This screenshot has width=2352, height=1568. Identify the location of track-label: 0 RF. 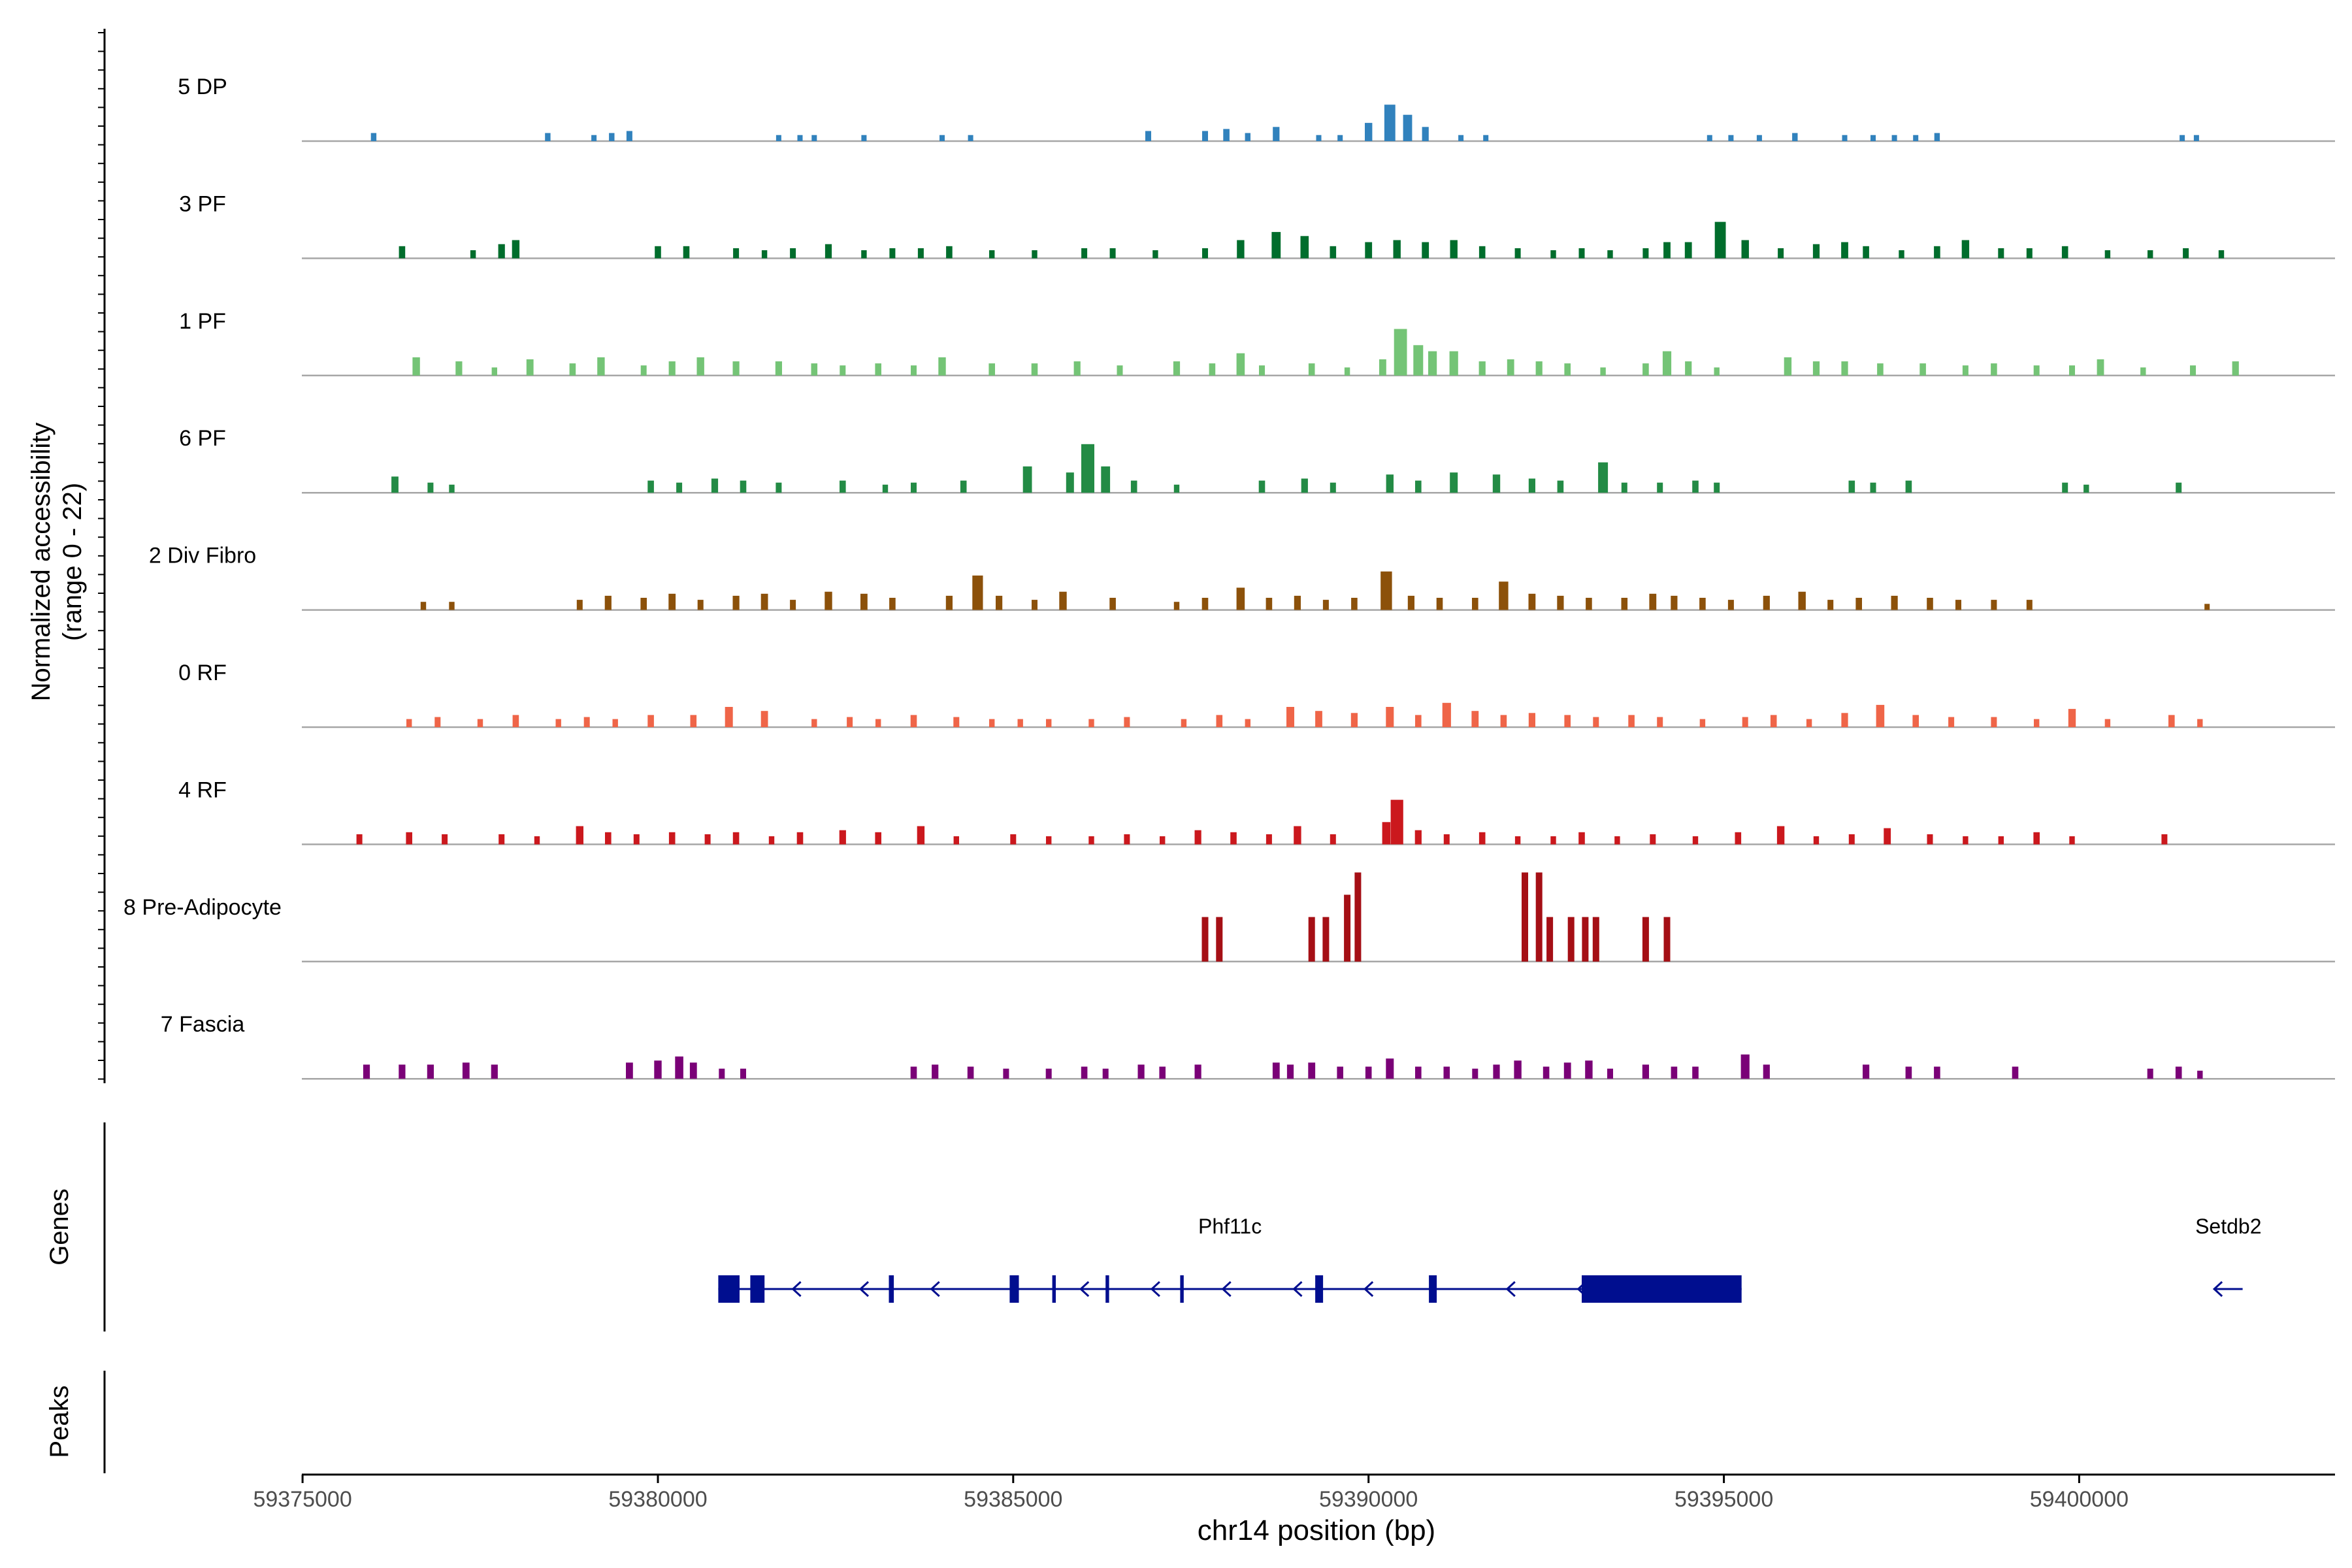
(202, 673).